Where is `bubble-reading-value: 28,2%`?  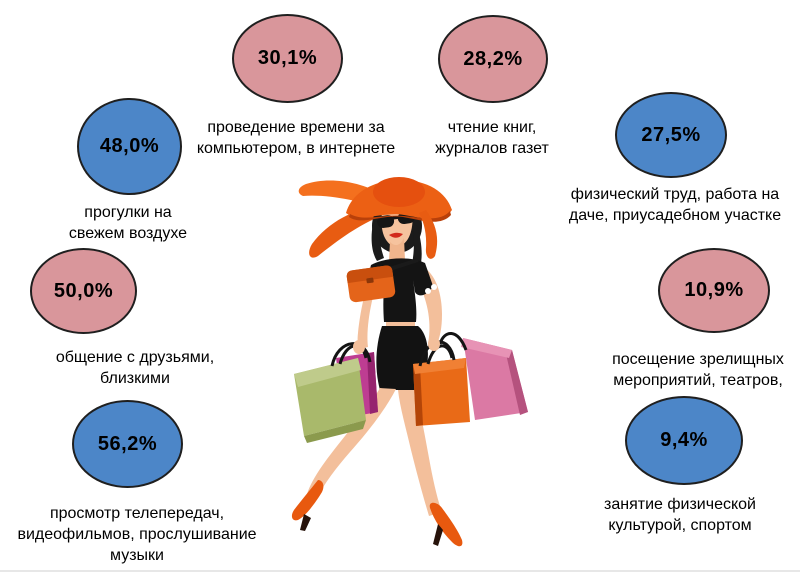 bubble-reading-value: 28,2% is located at coordinates (493, 58).